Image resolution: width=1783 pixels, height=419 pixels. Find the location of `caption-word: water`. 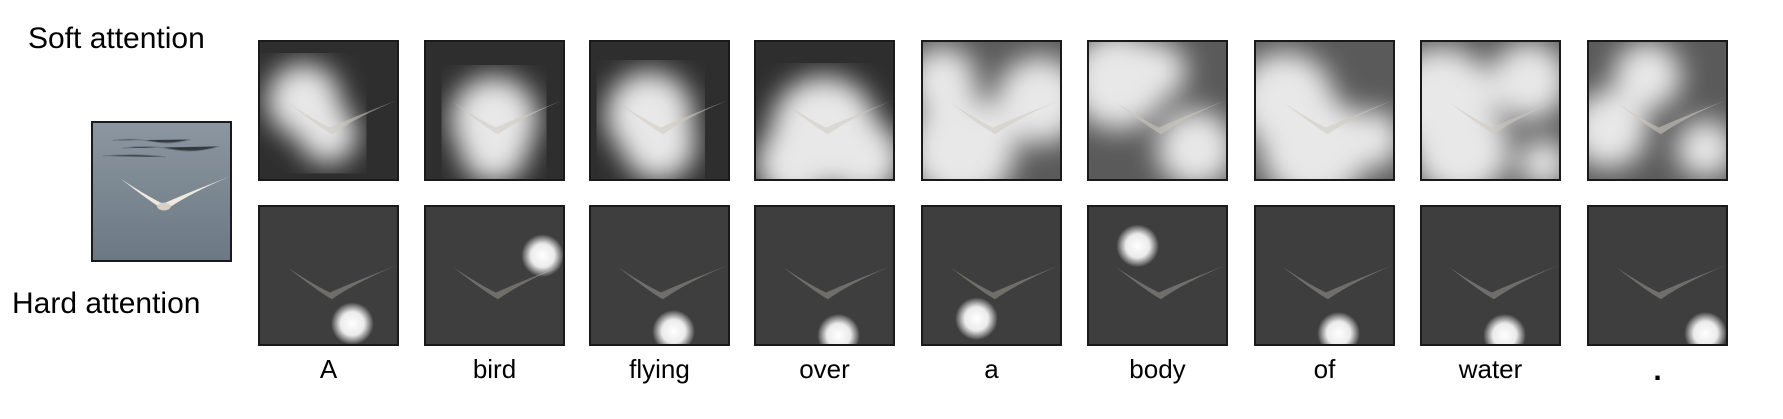

caption-word: water is located at coordinates (1490, 369).